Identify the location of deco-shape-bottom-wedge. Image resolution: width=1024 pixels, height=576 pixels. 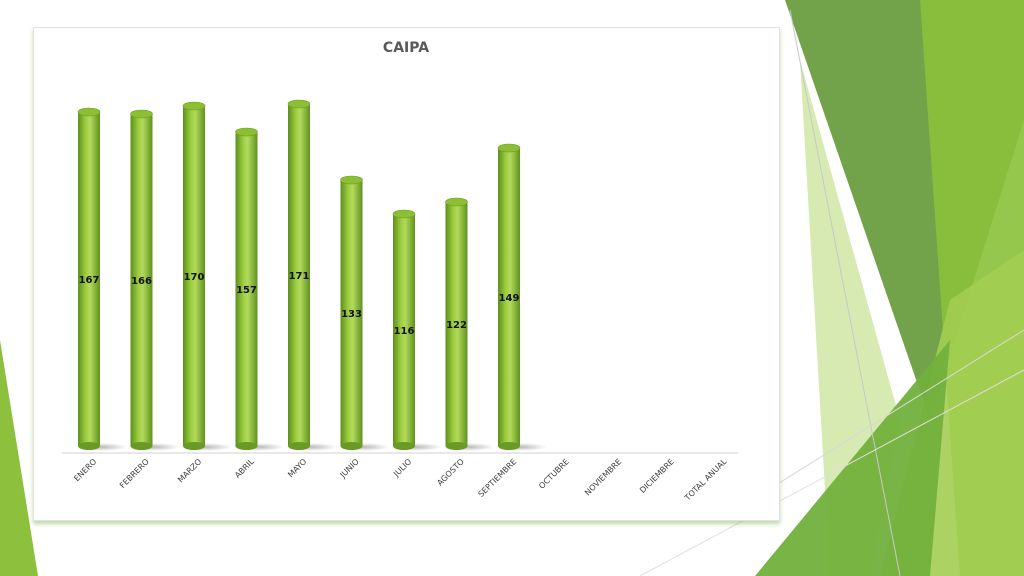
(852, 458).